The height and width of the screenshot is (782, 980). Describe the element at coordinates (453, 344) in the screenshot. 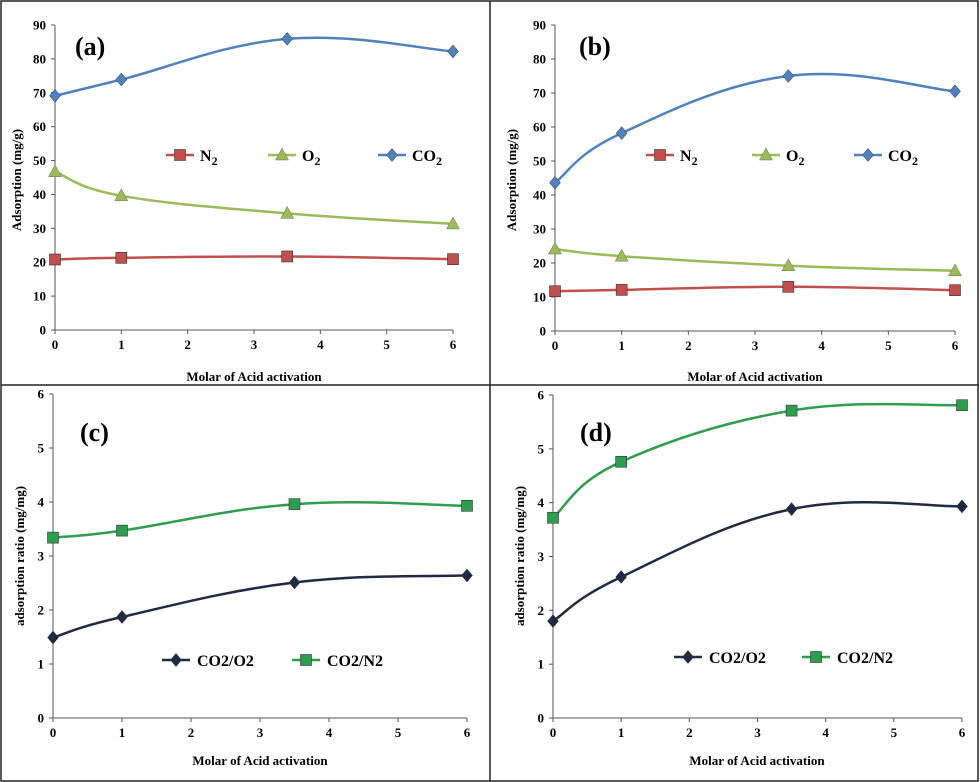

I see `chart-a-x-tick-label: 6` at that location.